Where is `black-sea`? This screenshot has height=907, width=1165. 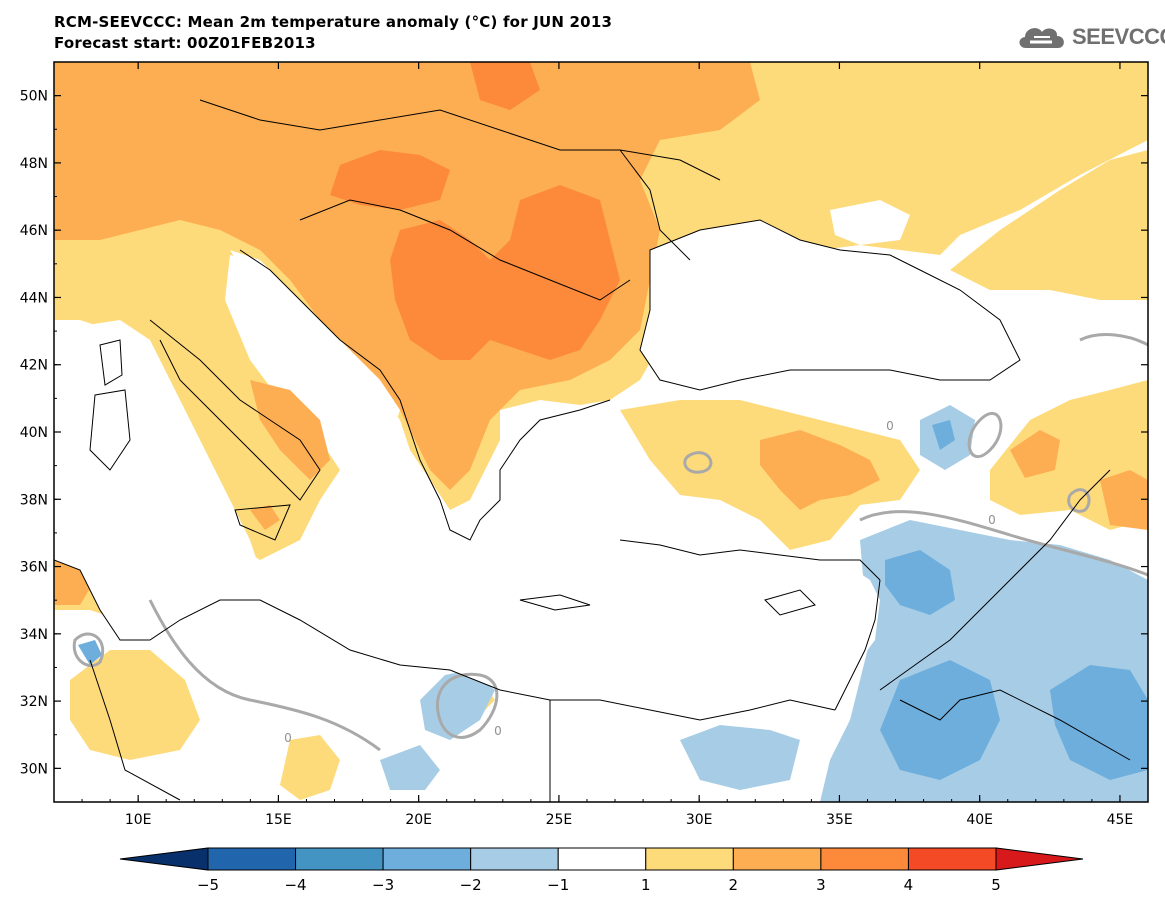 black-sea is located at coordinates (830, 305).